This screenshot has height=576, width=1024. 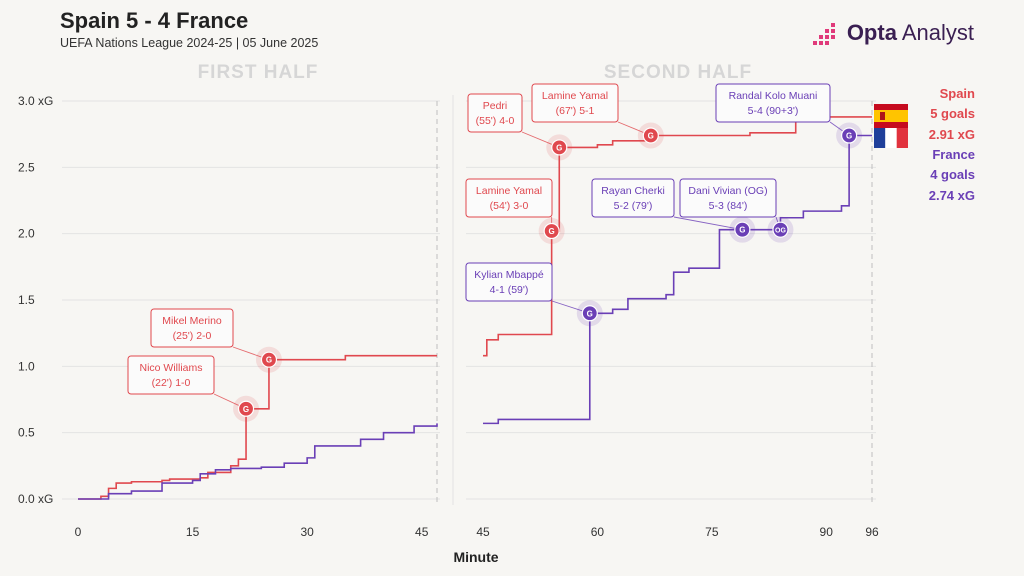 I want to click on goal-annotation-6: Rayan Cherki 5-2 (79') G, so click(x=673, y=210).